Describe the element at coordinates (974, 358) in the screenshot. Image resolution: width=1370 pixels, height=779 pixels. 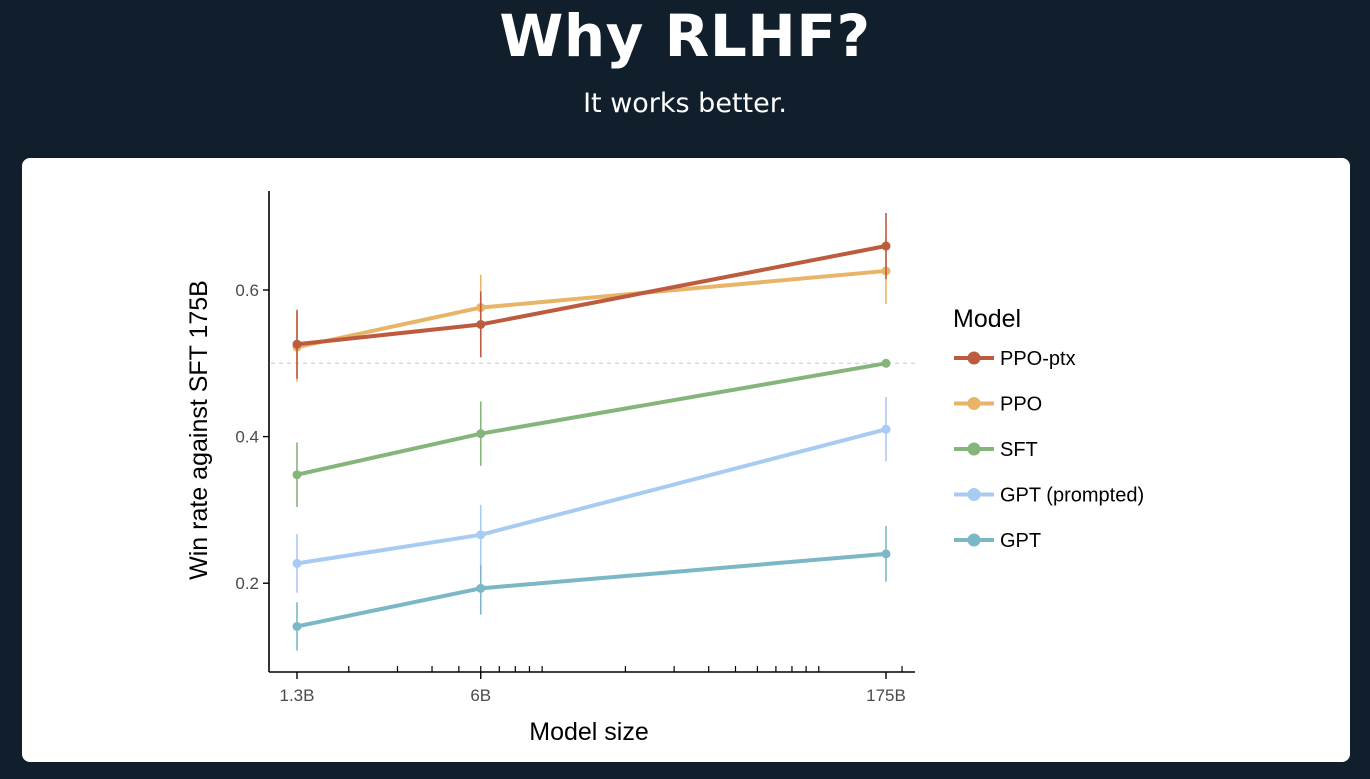
I see `legend-marker-ppo-ptx` at that location.